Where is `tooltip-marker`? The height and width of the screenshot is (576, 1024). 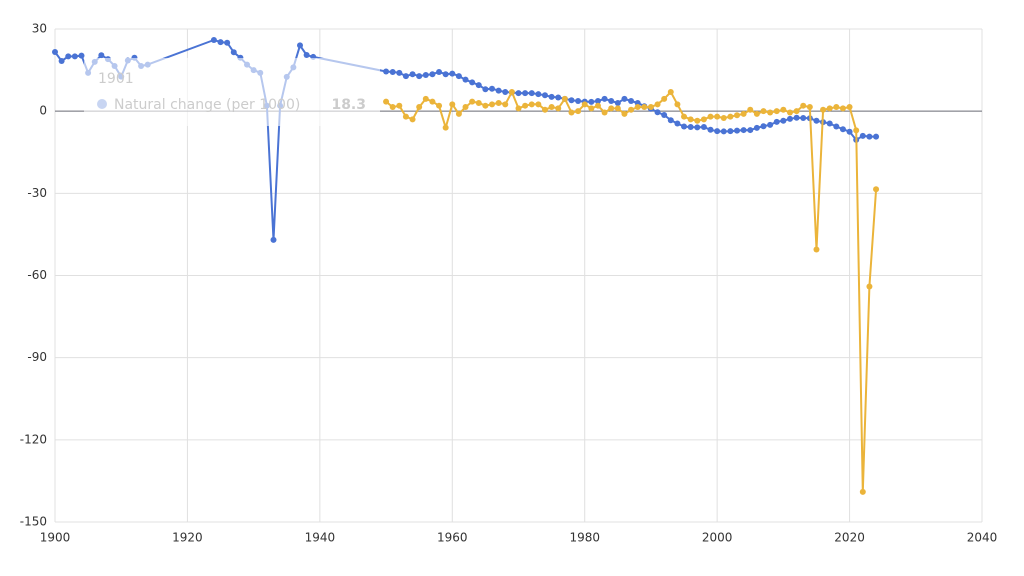 tooltip-marker is located at coordinates (102, 104).